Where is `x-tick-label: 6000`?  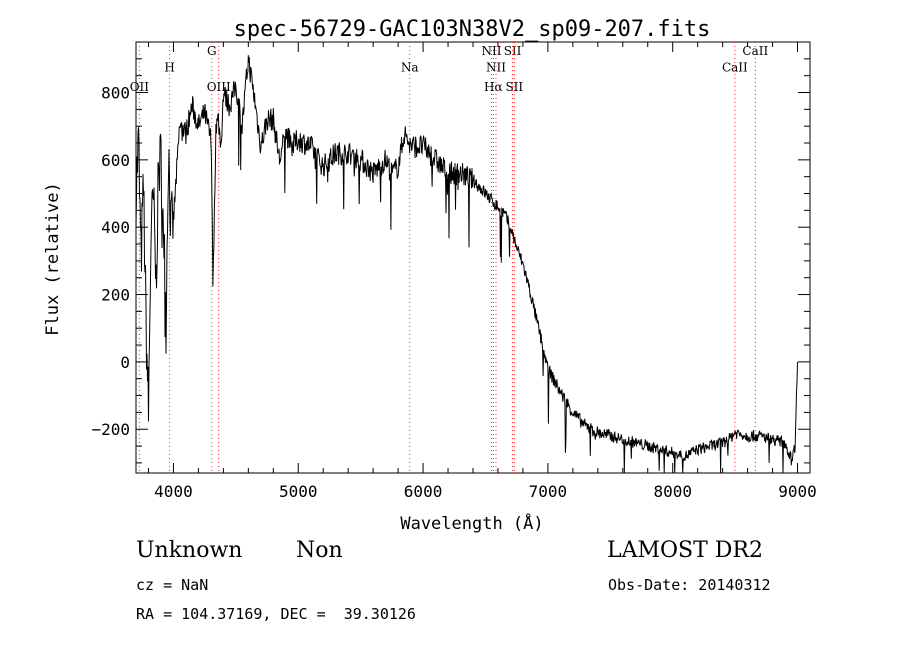 x-tick-label: 6000 is located at coordinates (423, 491).